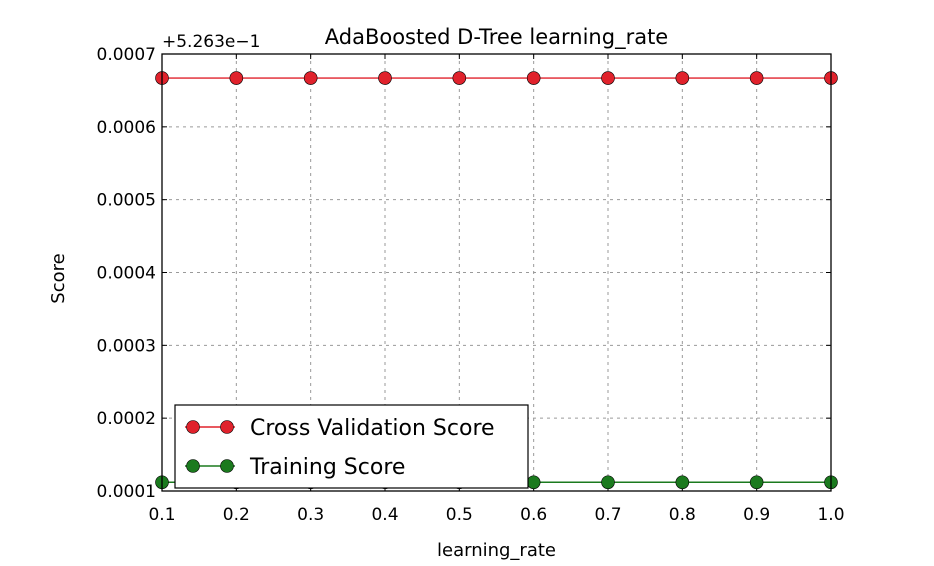 Image resolution: width=934 pixels, height=566 pixels. What do you see at coordinates (496, 550) in the screenshot?
I see `x-axis-label: learning_rate` at bounding box center [496, 550].